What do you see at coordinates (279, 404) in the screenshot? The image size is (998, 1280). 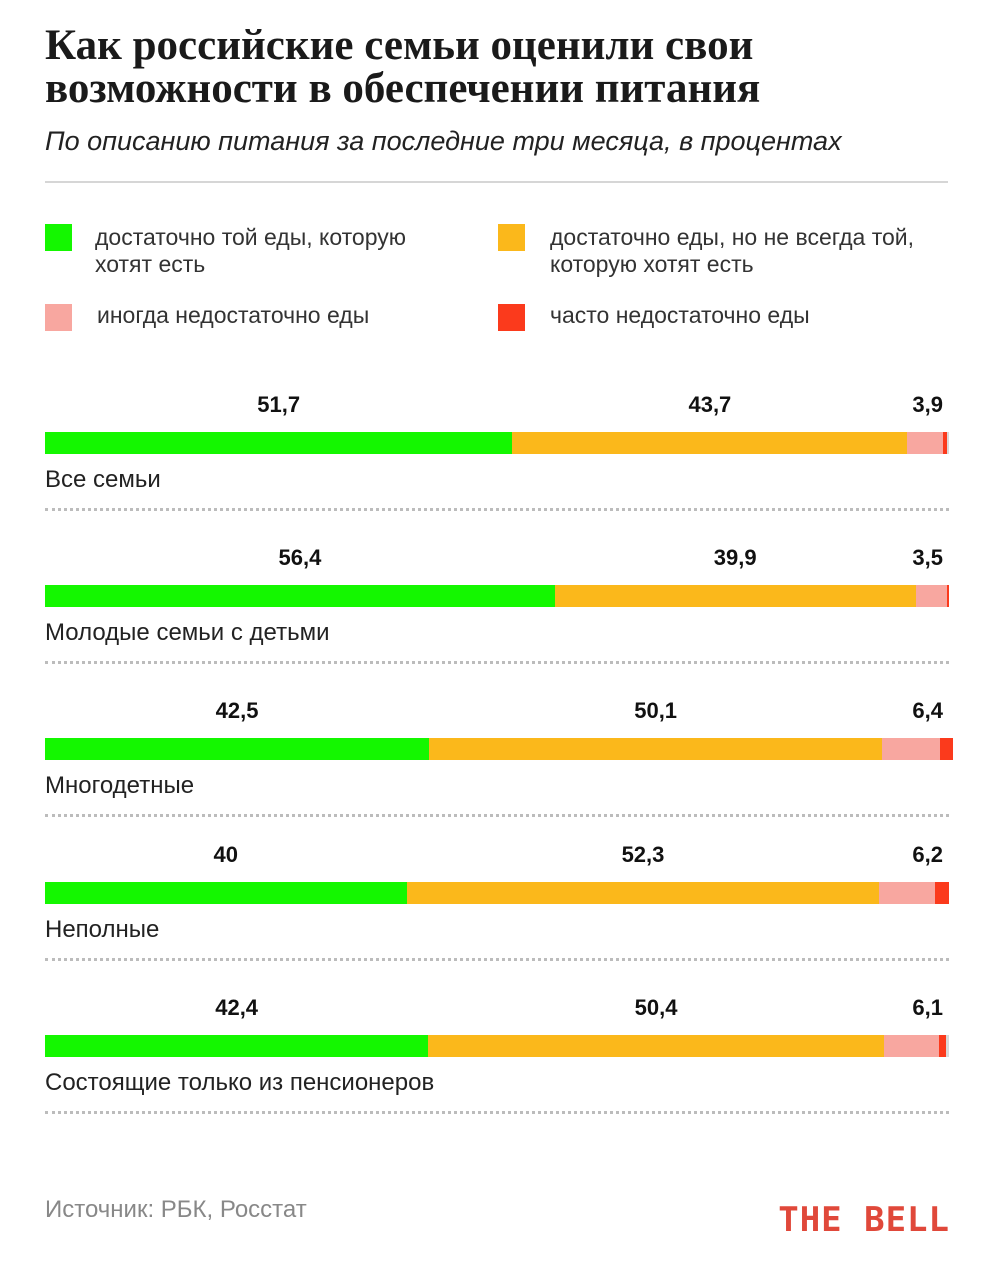 I see `data-label: 51,7` at bounding box center [279, 404].